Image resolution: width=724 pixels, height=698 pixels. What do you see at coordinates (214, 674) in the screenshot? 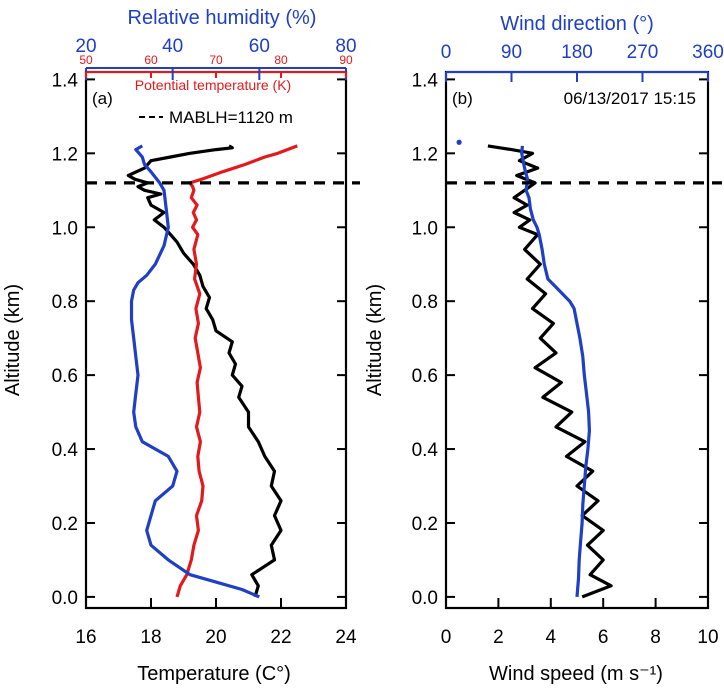
I see `temperature-axis-title: Temperature (C°)` at bounding box center [214, 674].